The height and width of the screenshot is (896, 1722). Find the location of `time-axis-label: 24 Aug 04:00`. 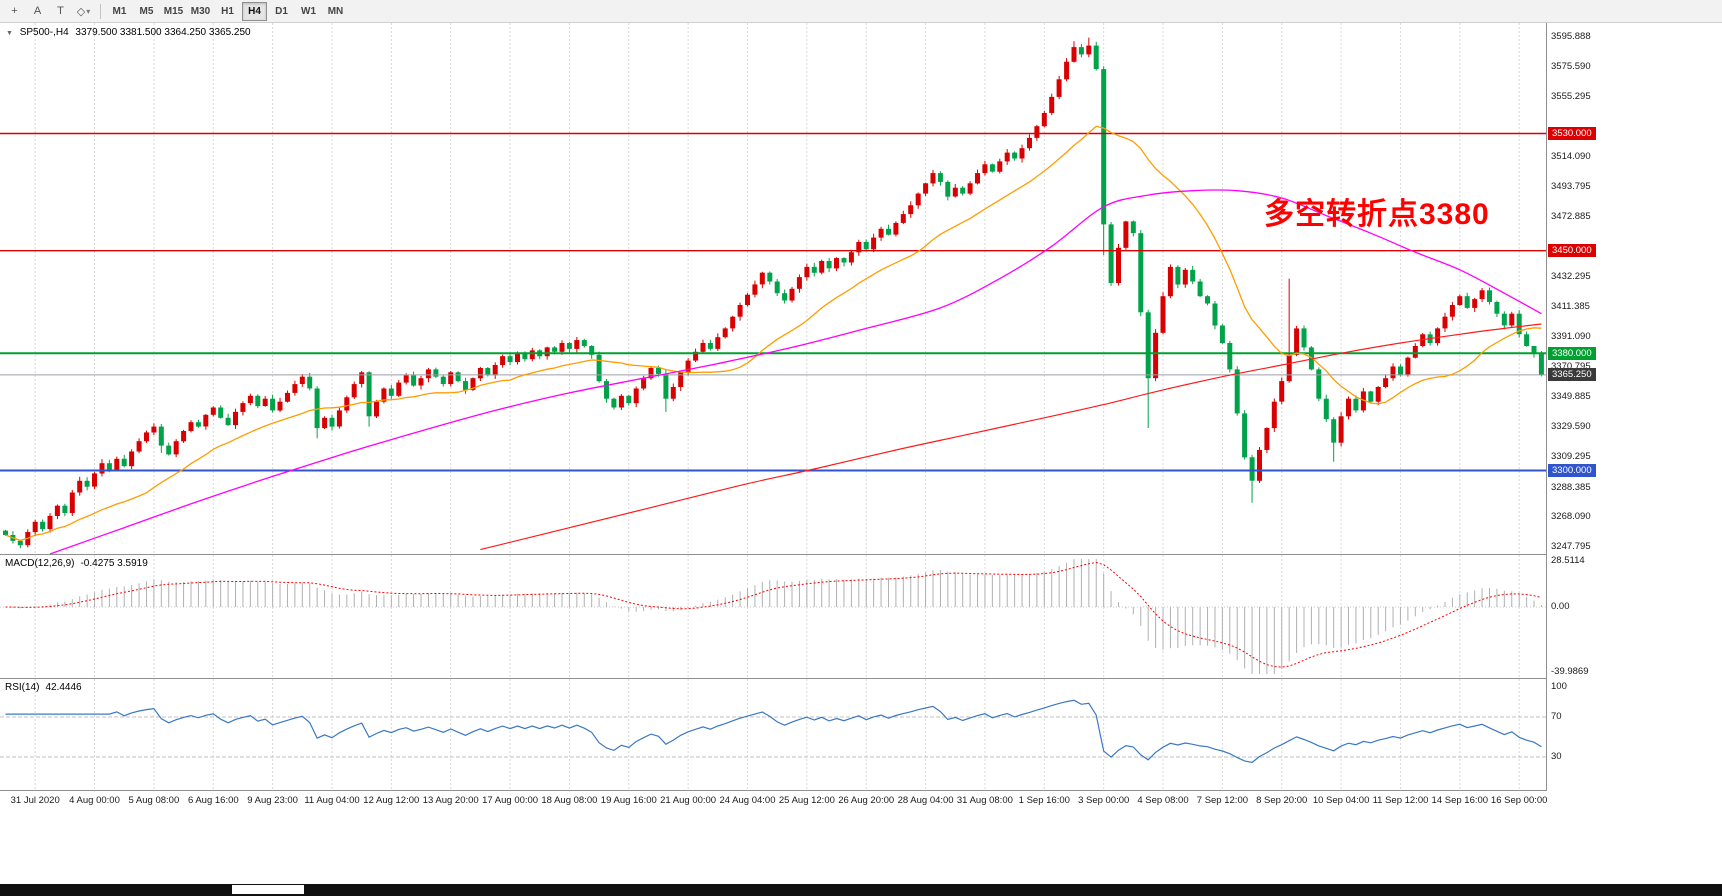

time-axis-label: 24 Aug 04:00 is located at coordinates (747, 800).